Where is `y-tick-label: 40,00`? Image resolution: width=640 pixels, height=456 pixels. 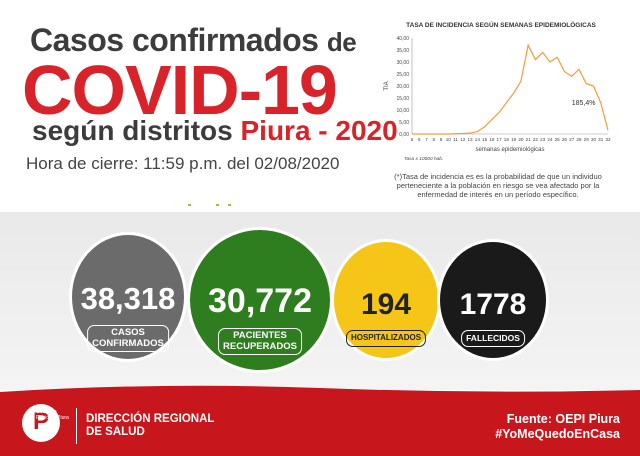 y-tick-label: 40,00 is located at coordinates (402, 39).